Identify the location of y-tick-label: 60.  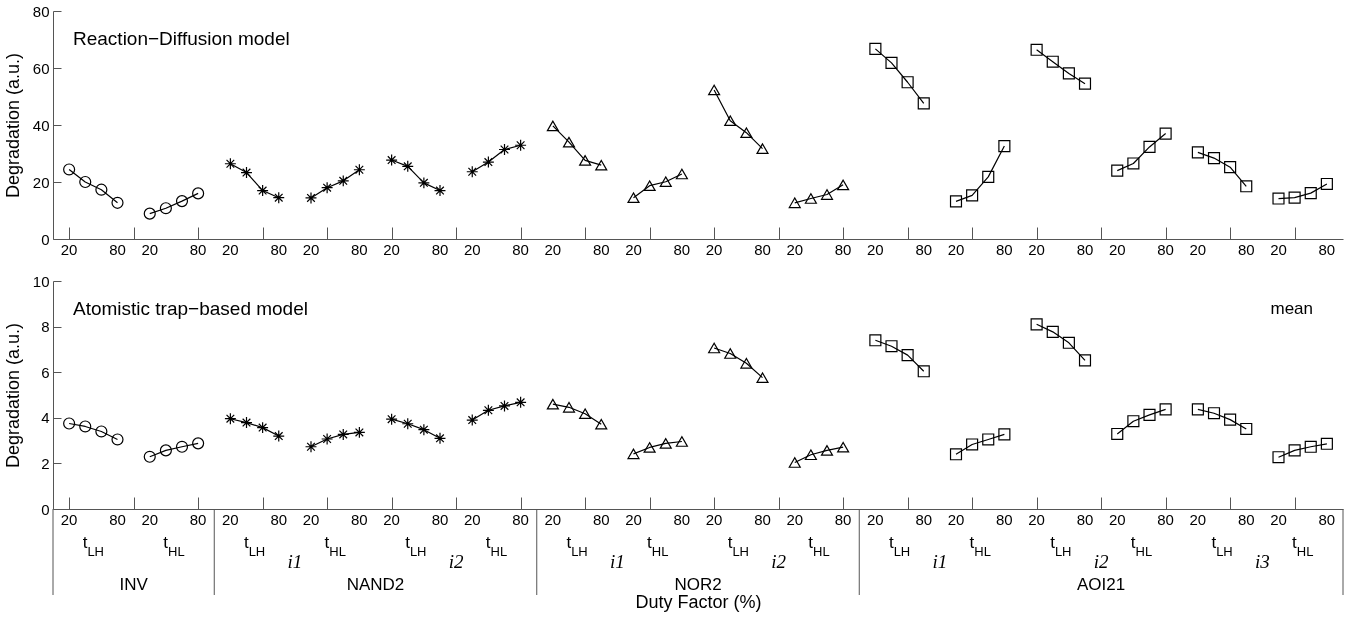
(41, 68).